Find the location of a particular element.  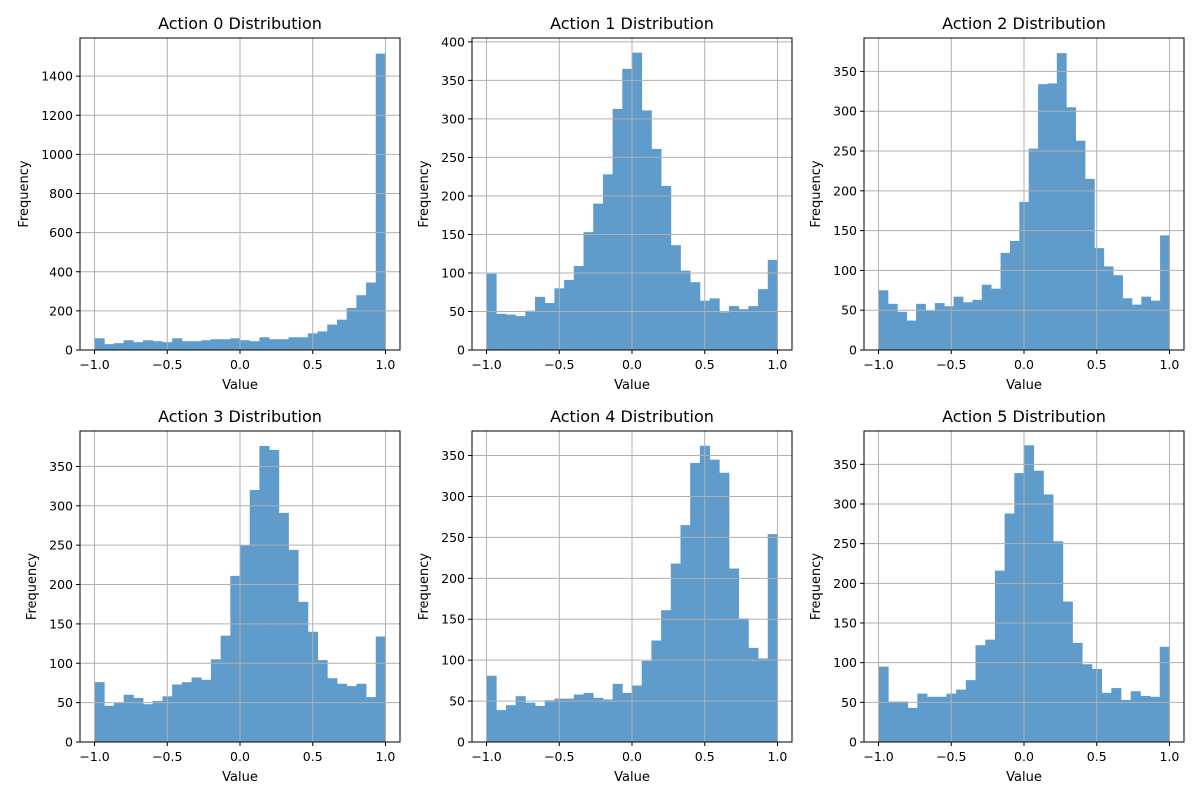

y-tick-label: 800 is located at coordinates (61, 193).